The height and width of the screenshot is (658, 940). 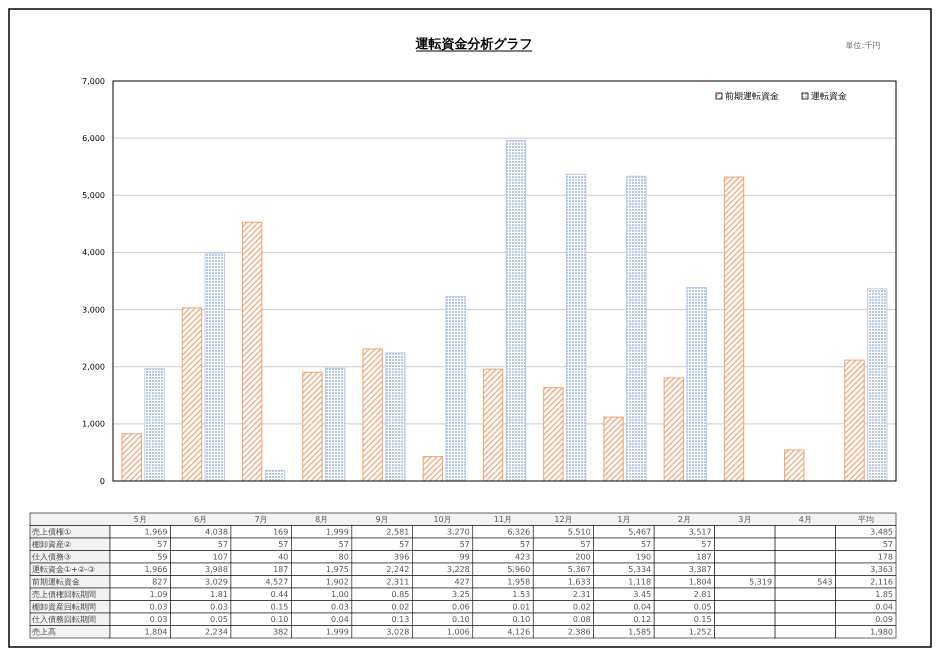 What do you see at coordinates (93, 424) in the screenshot?
I see `y-tick-label: 1,000` at bounding box center [93, 424].